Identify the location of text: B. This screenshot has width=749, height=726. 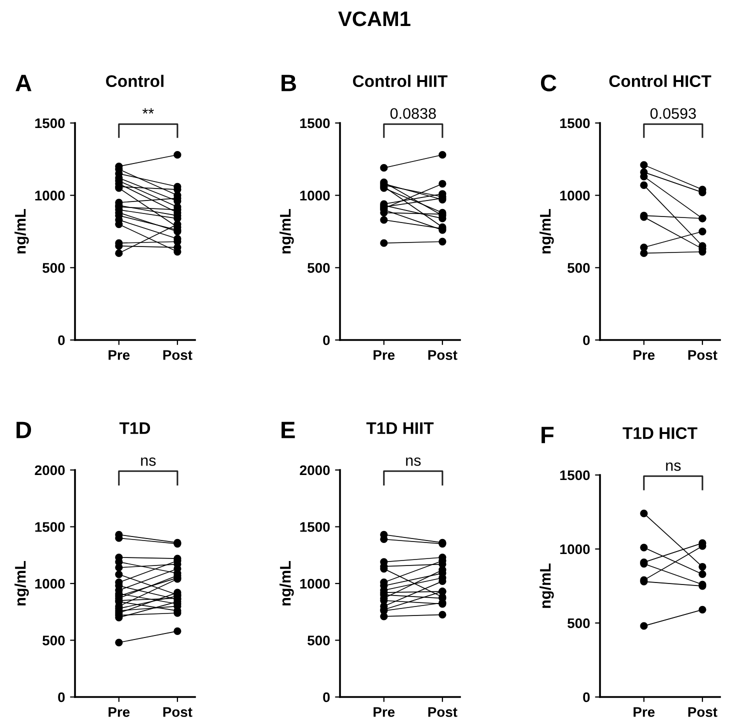
(289, 83).